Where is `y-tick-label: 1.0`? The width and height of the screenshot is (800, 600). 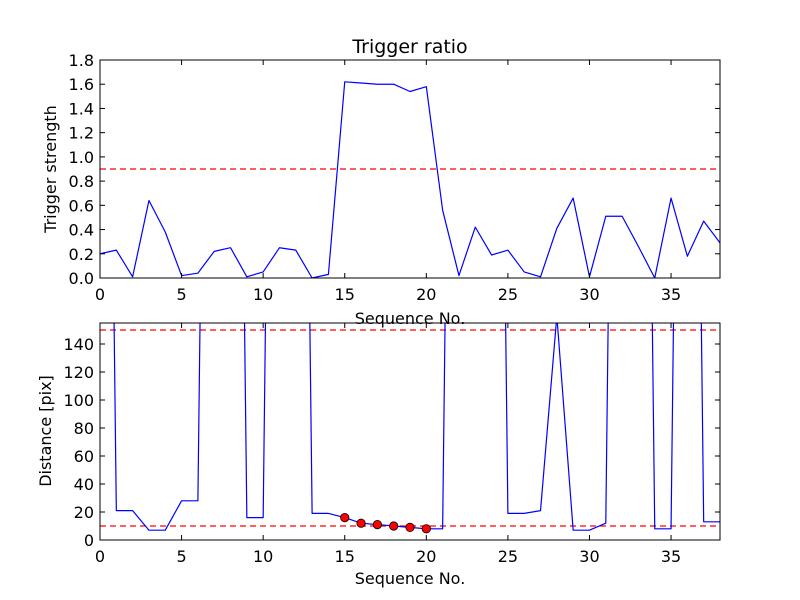 y-tick-label: 1.0 is located at coordinates (81, 157).